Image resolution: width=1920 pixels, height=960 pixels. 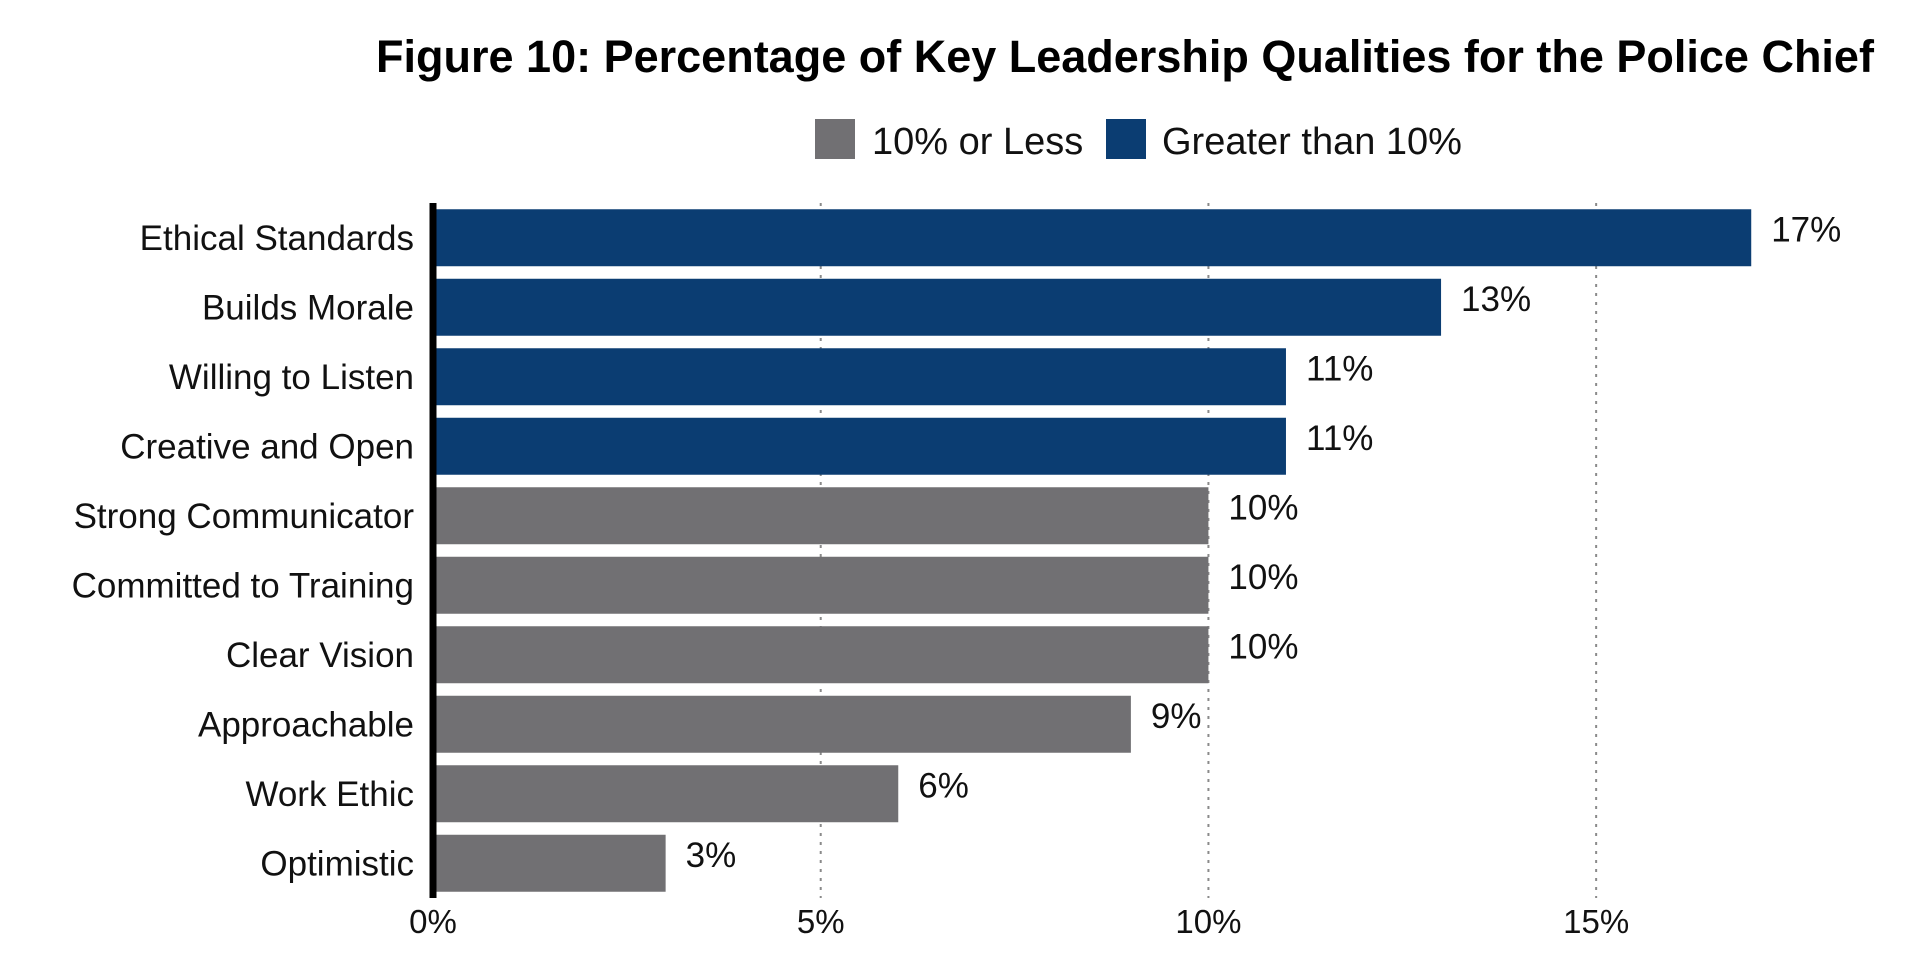 What do you see at coordinates (243, 585) in the screenshot?
I see `category-label-5: Committed to Training` at bounding box center [243, 585].